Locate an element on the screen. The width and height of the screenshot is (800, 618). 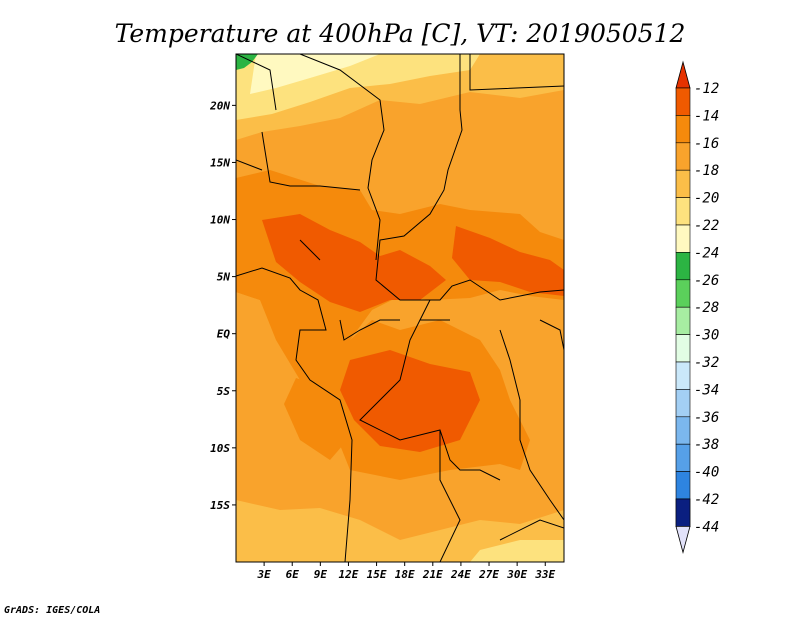
x-tick-label-10: 33E is located at coordinates (544, 574).